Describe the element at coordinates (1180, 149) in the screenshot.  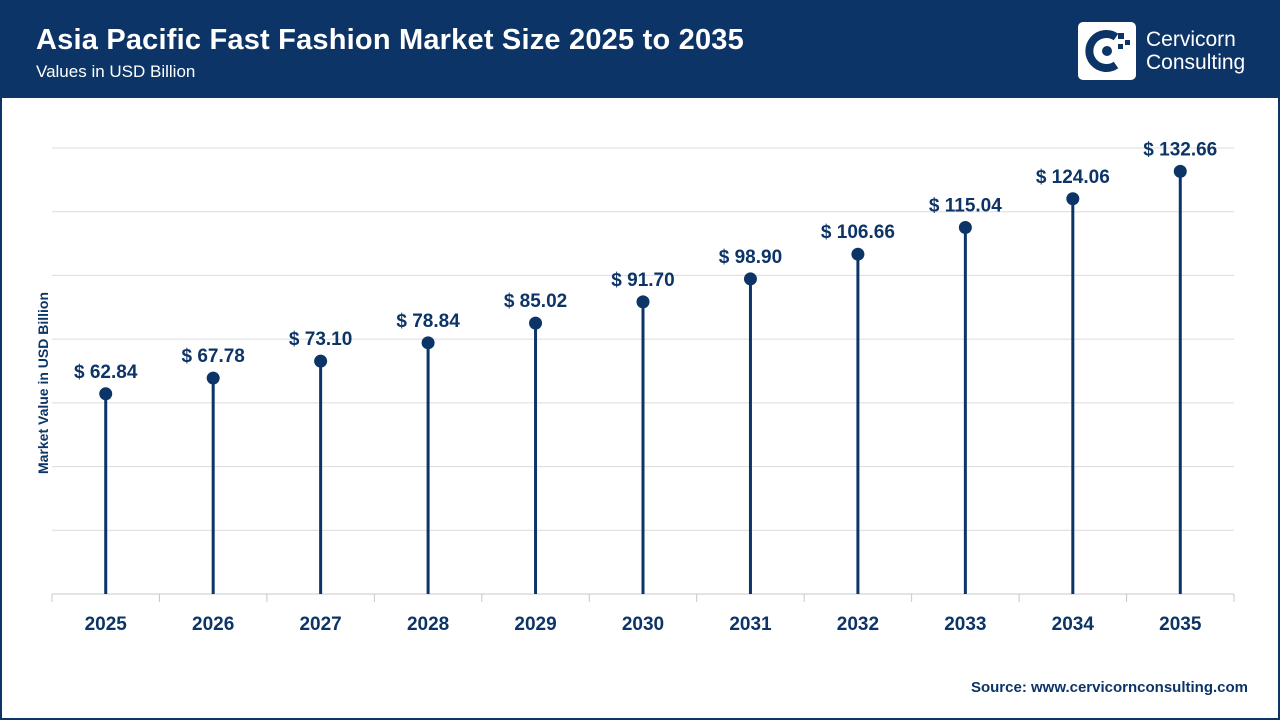
I see `data-label: $ 132.66` at that location.